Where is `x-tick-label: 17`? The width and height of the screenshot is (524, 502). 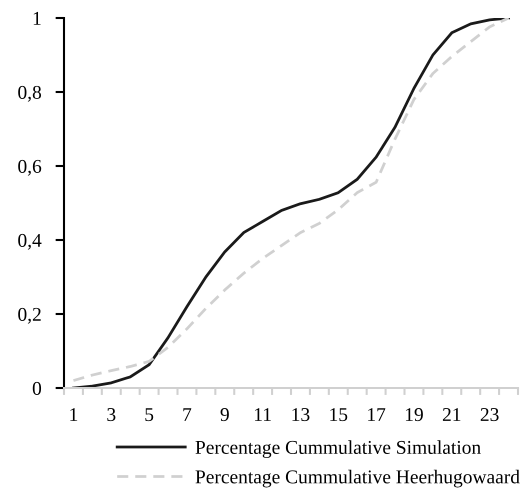
x-tick-label: 17 is located at coordinates (377, 414).